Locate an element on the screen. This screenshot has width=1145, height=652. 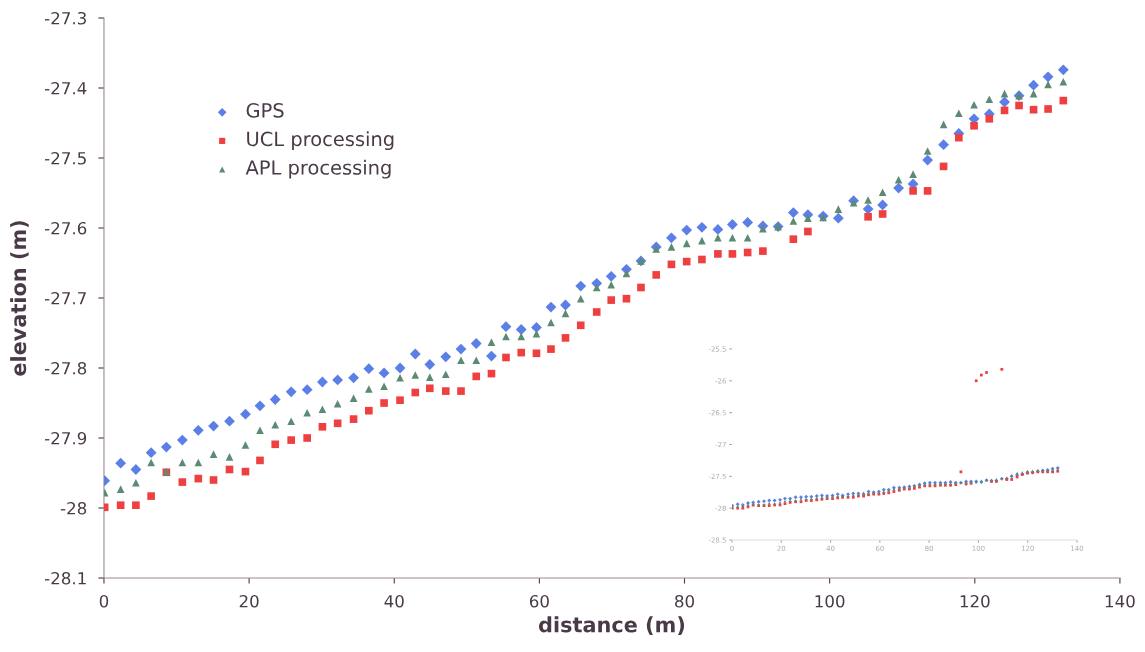
y-tick-label: -27.5 is located at coordinates (65, 158).